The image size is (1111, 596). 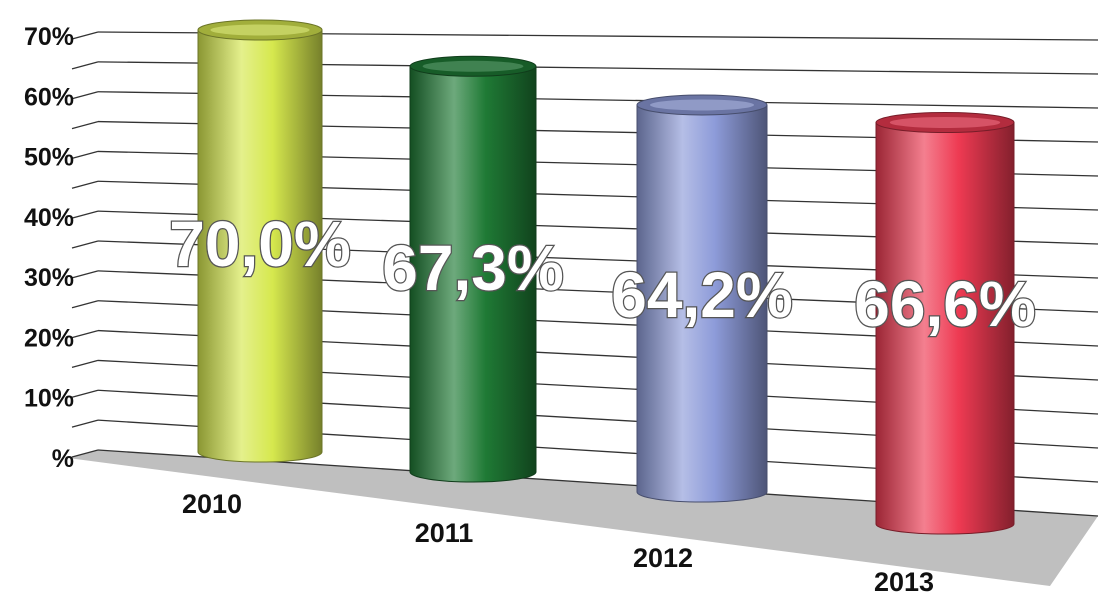 I want to click on data-label: 67,3%, so click(x=472, y=268).